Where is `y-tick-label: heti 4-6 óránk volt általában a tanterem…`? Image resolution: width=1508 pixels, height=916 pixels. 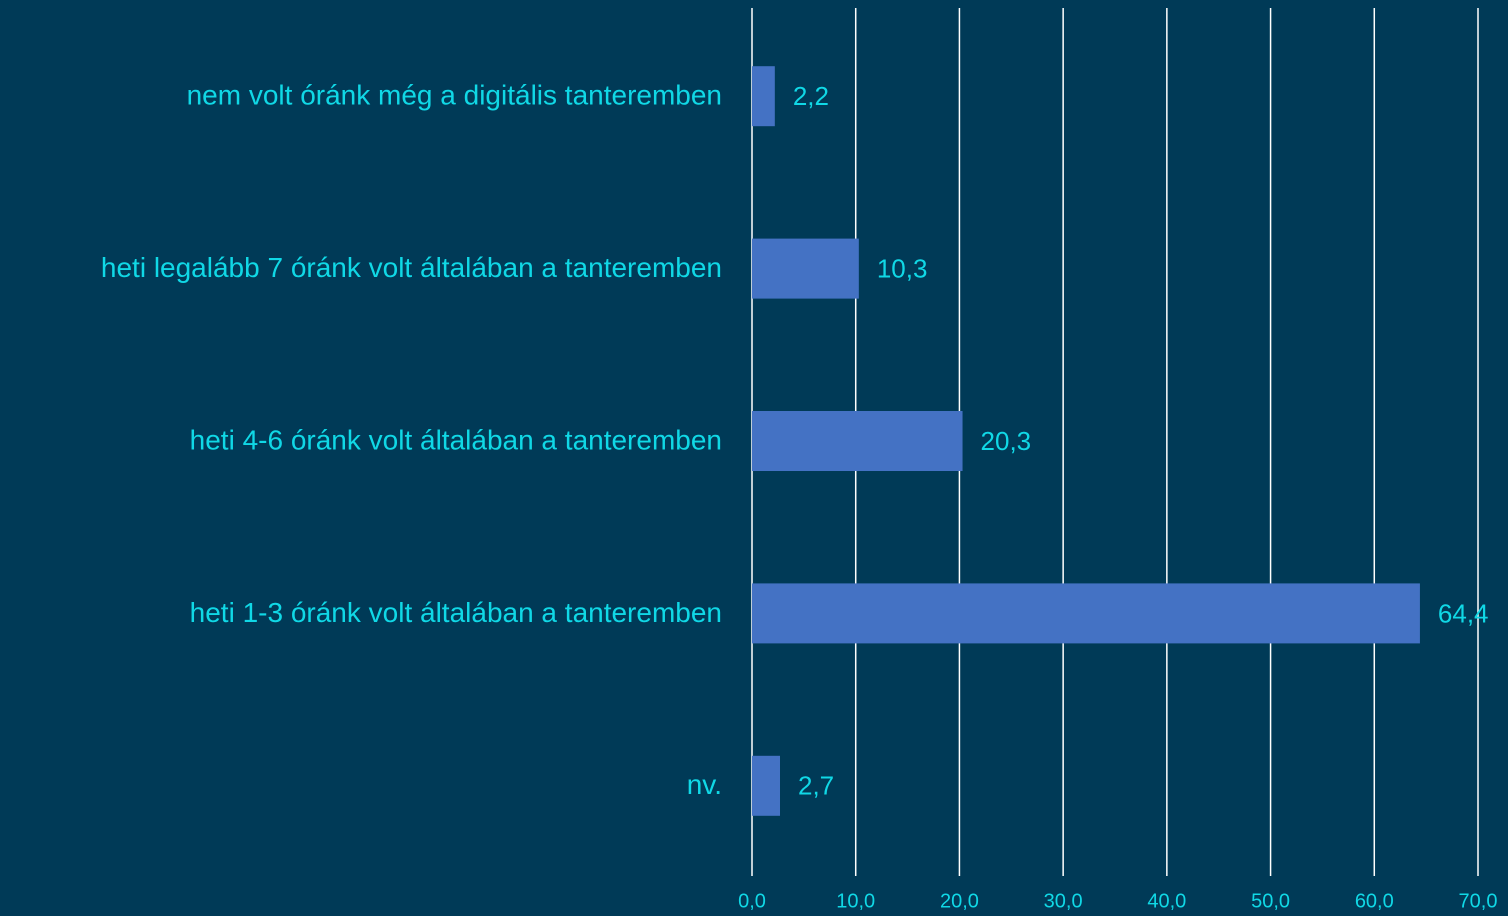 y-tick-label: heti 4-6 óránk volt általában a tanterem… is located at coordinates (456, 439).